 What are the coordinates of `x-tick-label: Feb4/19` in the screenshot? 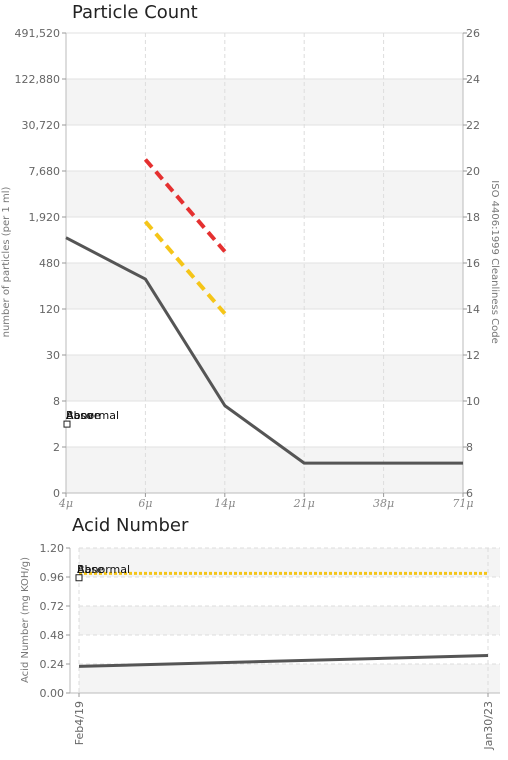 It's located at (79, 723).